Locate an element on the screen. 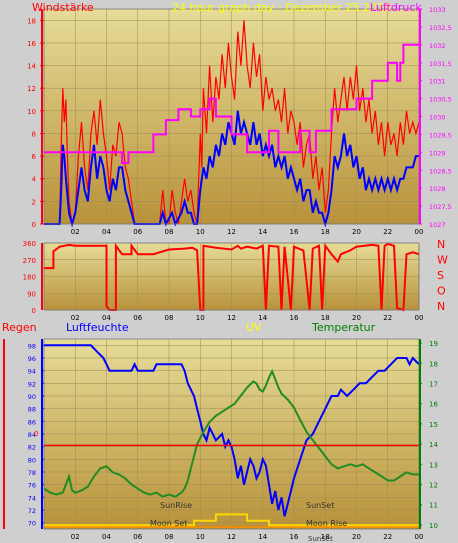  humidity-y-tick-label: 84 is located at coordinates (32, 435).